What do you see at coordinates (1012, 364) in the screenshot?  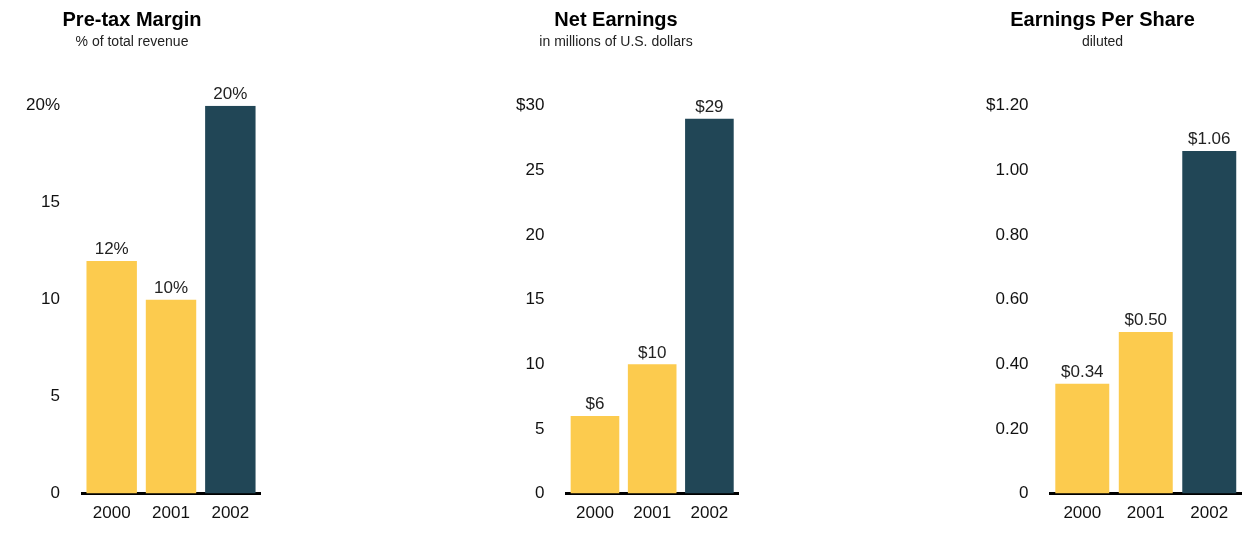 I see `y-tick-label: 0.40` at bounding box center [1012, 364].